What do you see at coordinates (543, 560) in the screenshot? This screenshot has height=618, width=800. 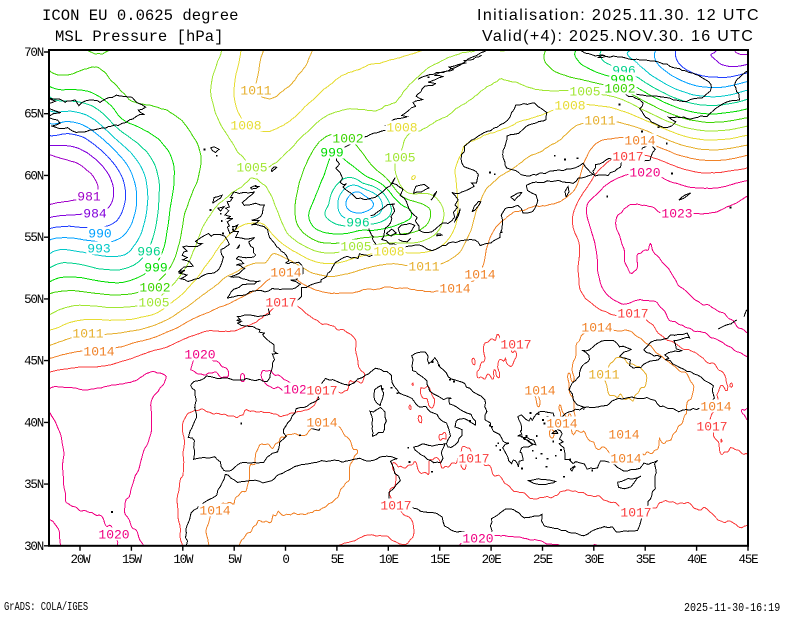 I see `svg-text: 25E` at bounding box center [543, 560].